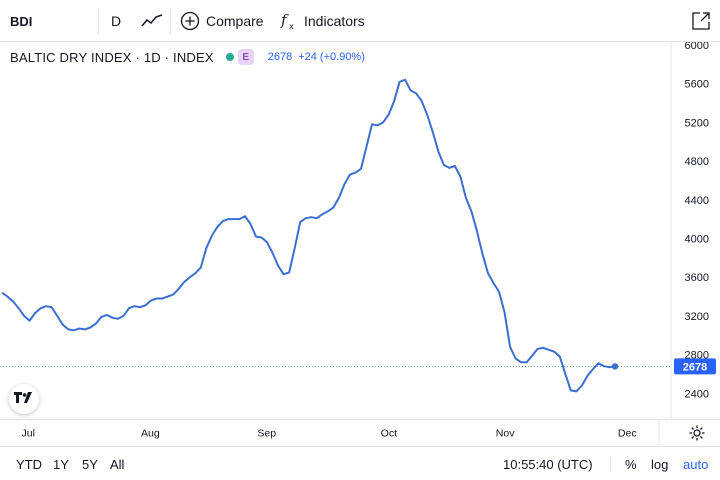  I want to click on y-tick-label: 4000, so click(697, 240).